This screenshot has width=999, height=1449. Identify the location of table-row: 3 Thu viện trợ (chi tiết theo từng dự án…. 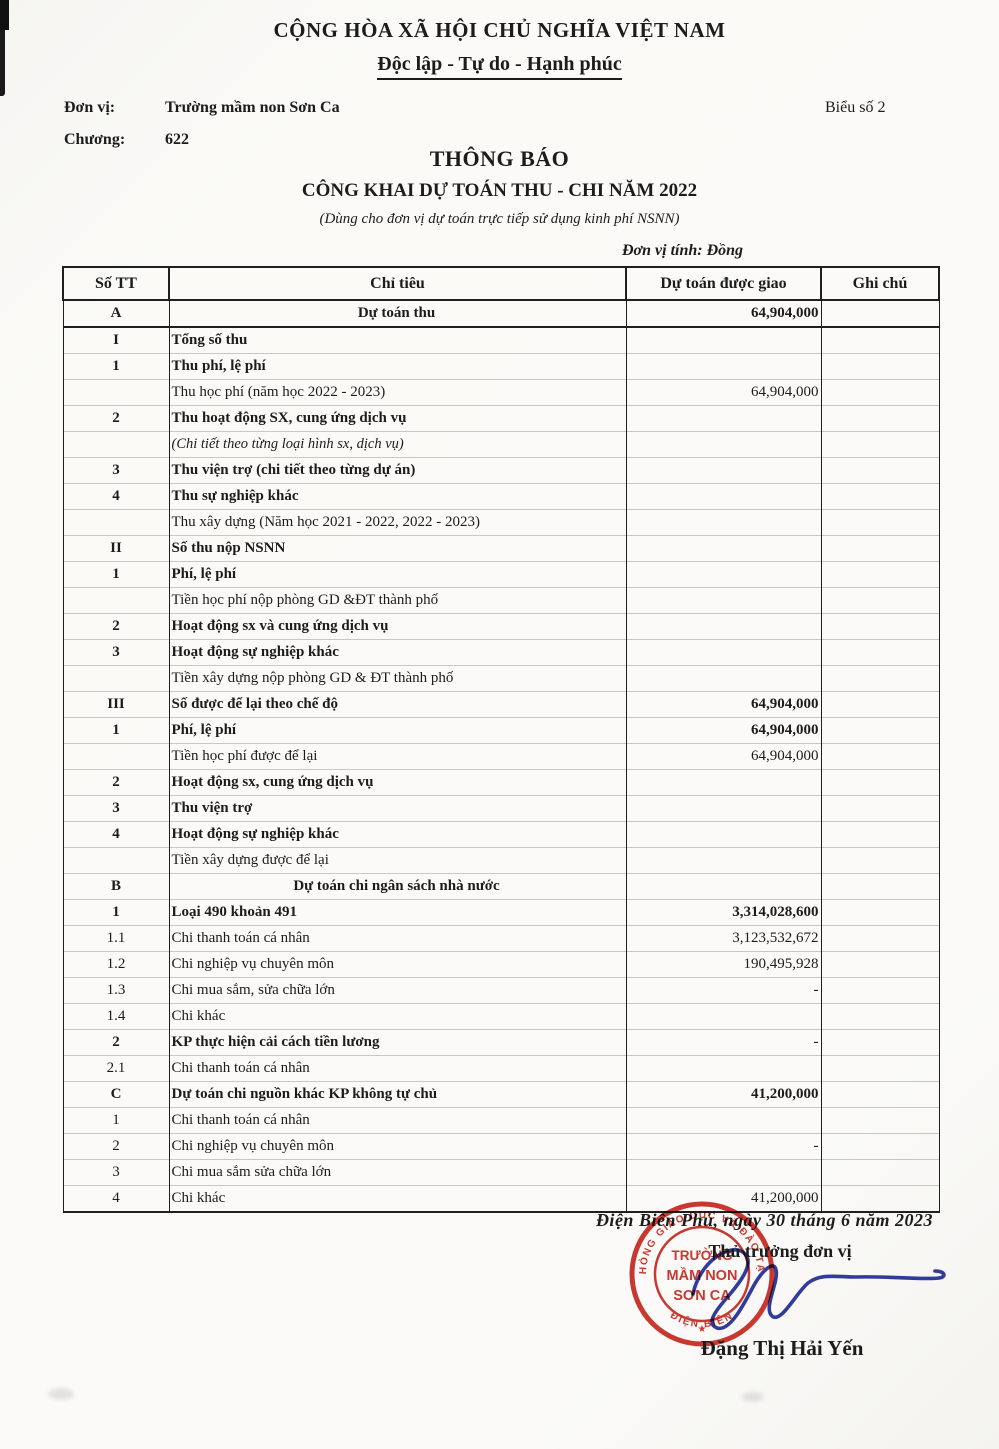
(501, 470).